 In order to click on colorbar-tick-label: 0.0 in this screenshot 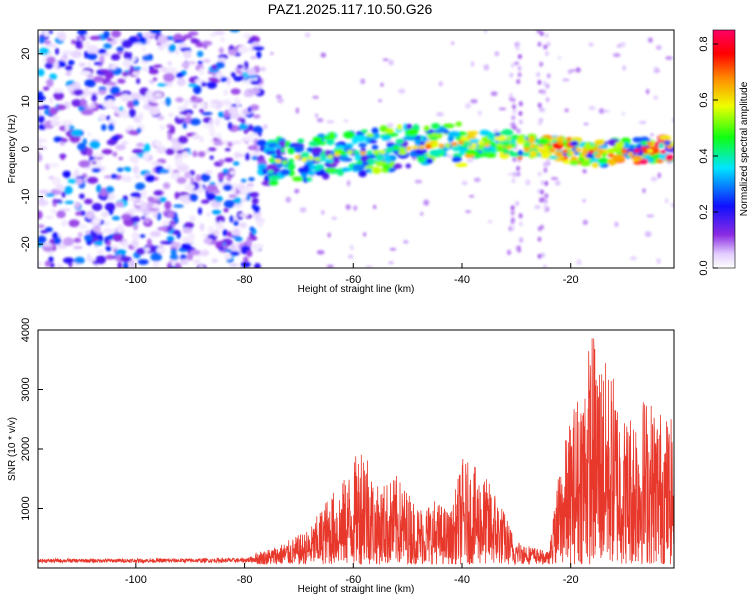, I will do `click(704, 267)`.